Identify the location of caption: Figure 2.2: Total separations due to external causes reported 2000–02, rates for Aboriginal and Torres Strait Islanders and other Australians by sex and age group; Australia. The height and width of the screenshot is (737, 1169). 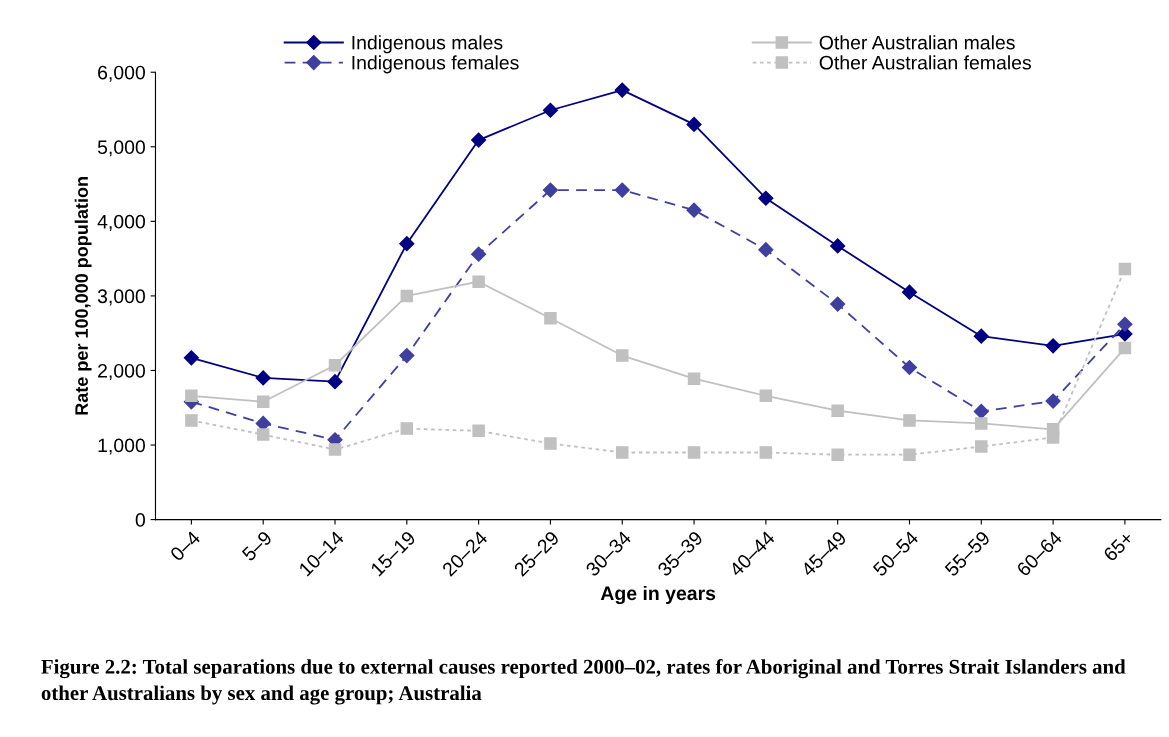
(583, 681).